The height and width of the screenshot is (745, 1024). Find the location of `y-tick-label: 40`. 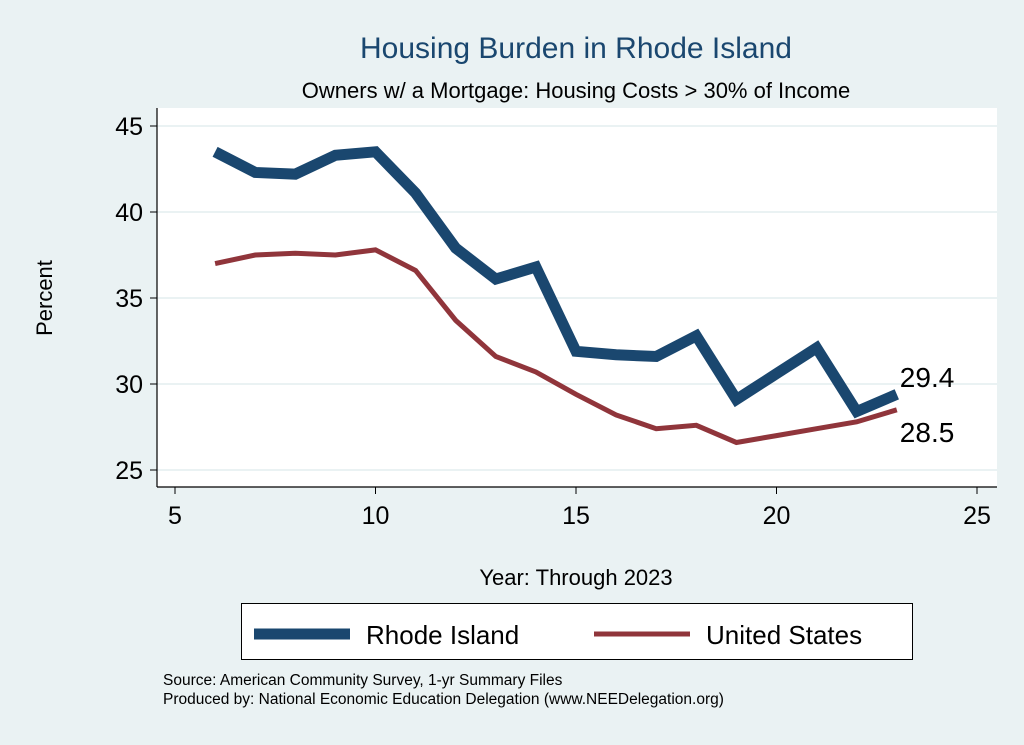

y-tick-label: 40 is located at coordinates (129, 213).